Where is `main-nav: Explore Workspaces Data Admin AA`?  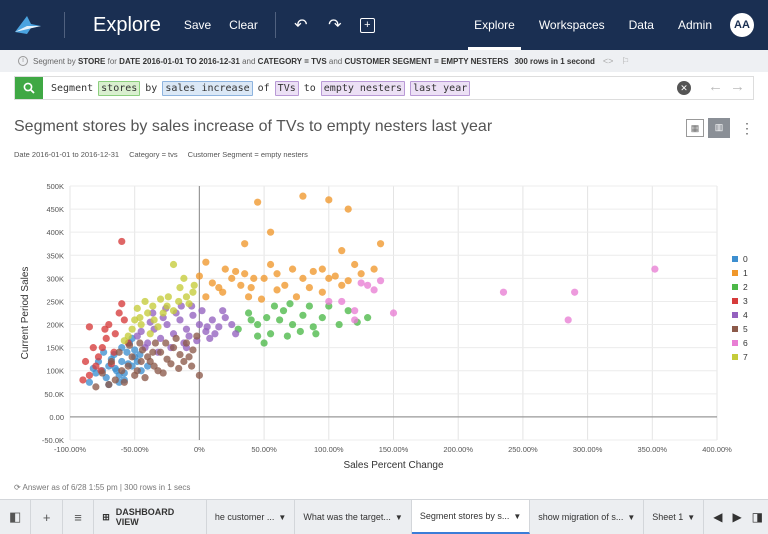
main-nav: Explore Workspaces Data Admin AA is located at coordinates (615, 25).